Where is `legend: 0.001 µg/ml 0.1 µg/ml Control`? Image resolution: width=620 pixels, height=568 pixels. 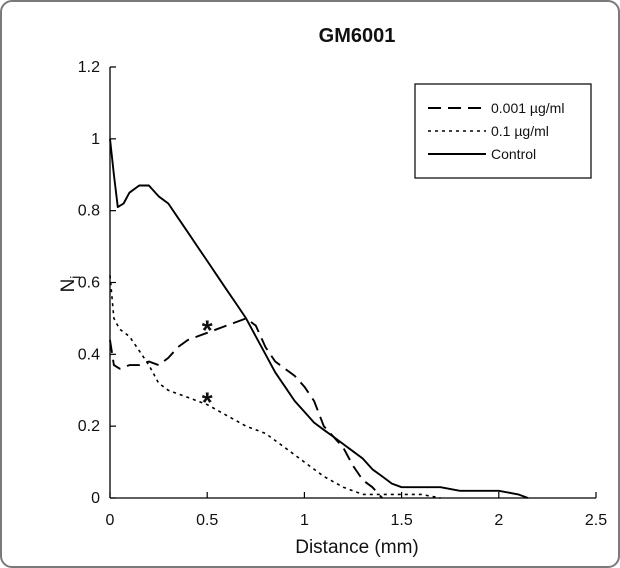
legend: 0.001 µg/ml 0.1 µg/ml Control is located at coordinates (503, 131).